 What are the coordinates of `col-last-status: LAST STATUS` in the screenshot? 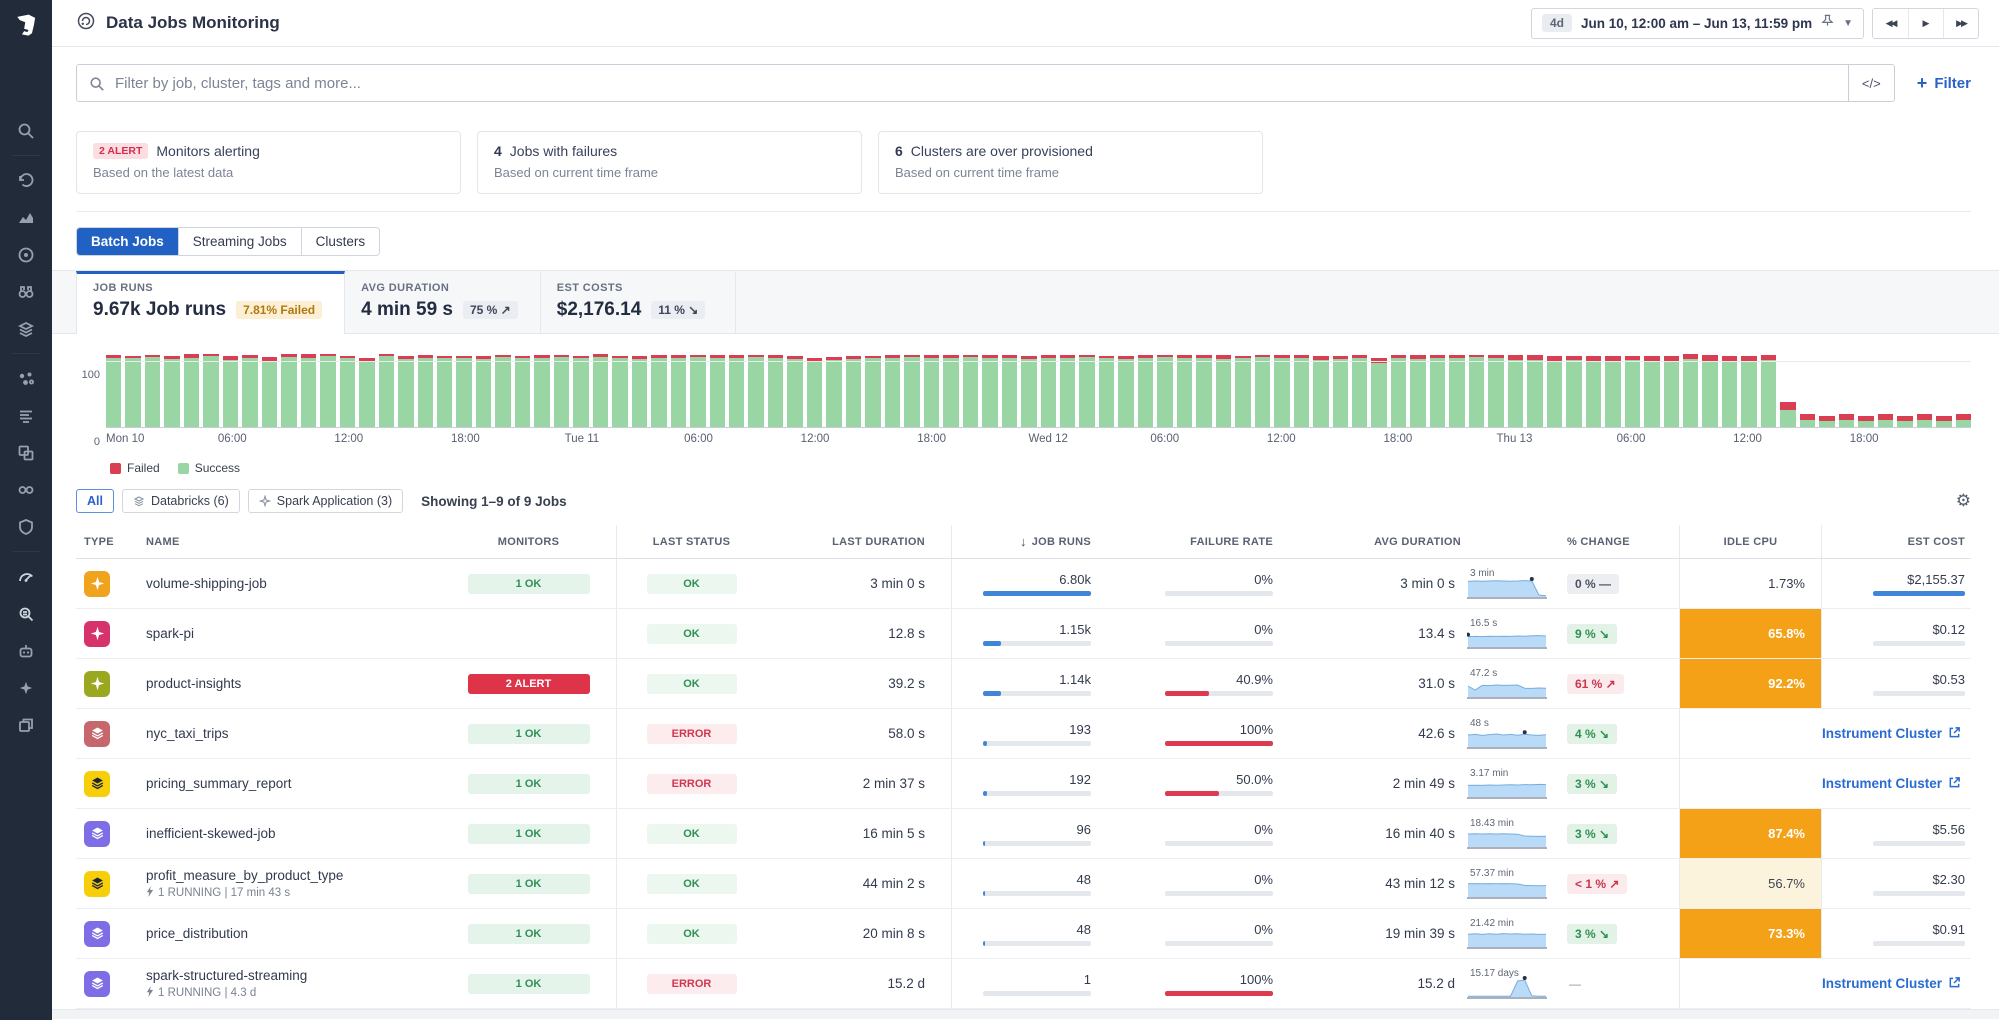 It's located at (691, 541).